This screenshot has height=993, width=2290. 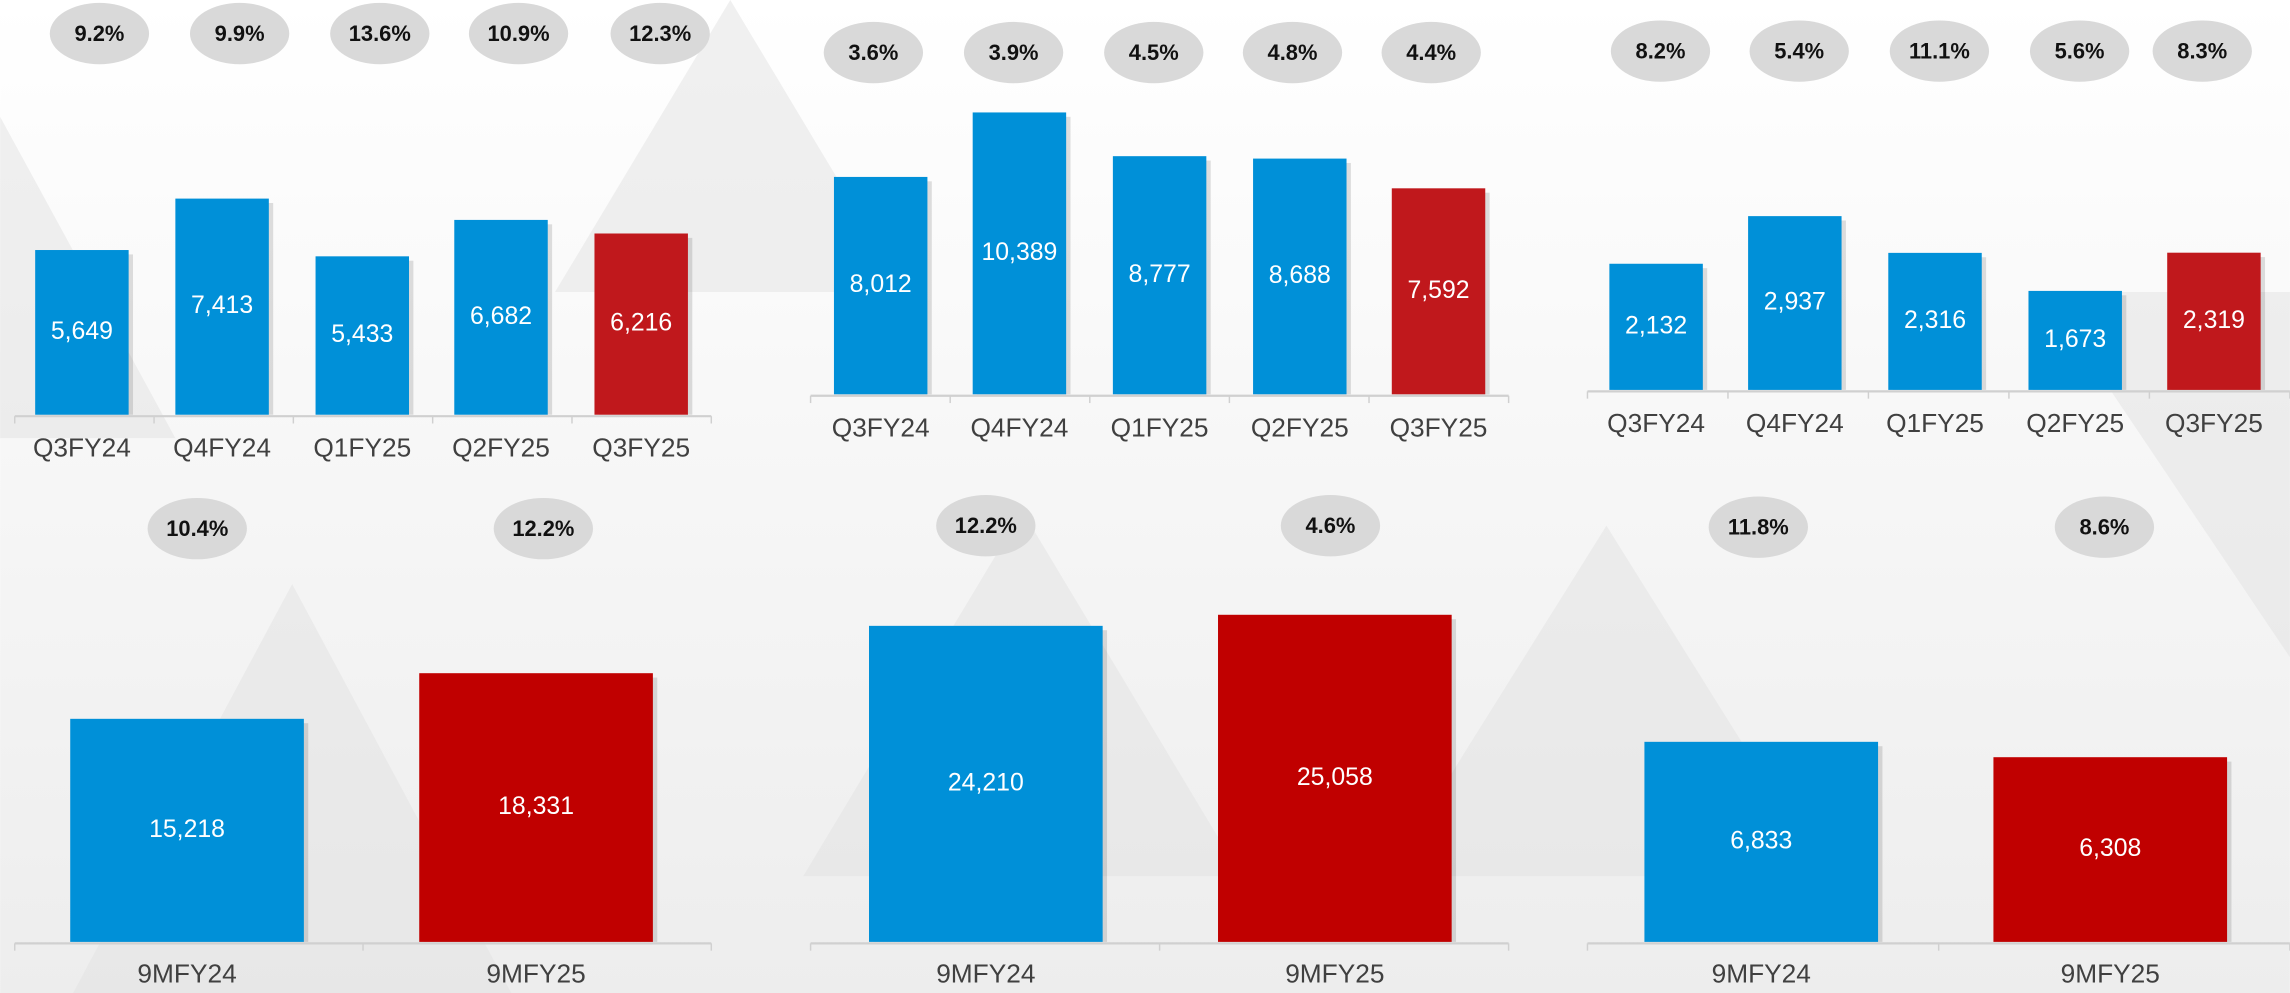 I want to click on value-label: 25,058, so click(x=1335, y=777).